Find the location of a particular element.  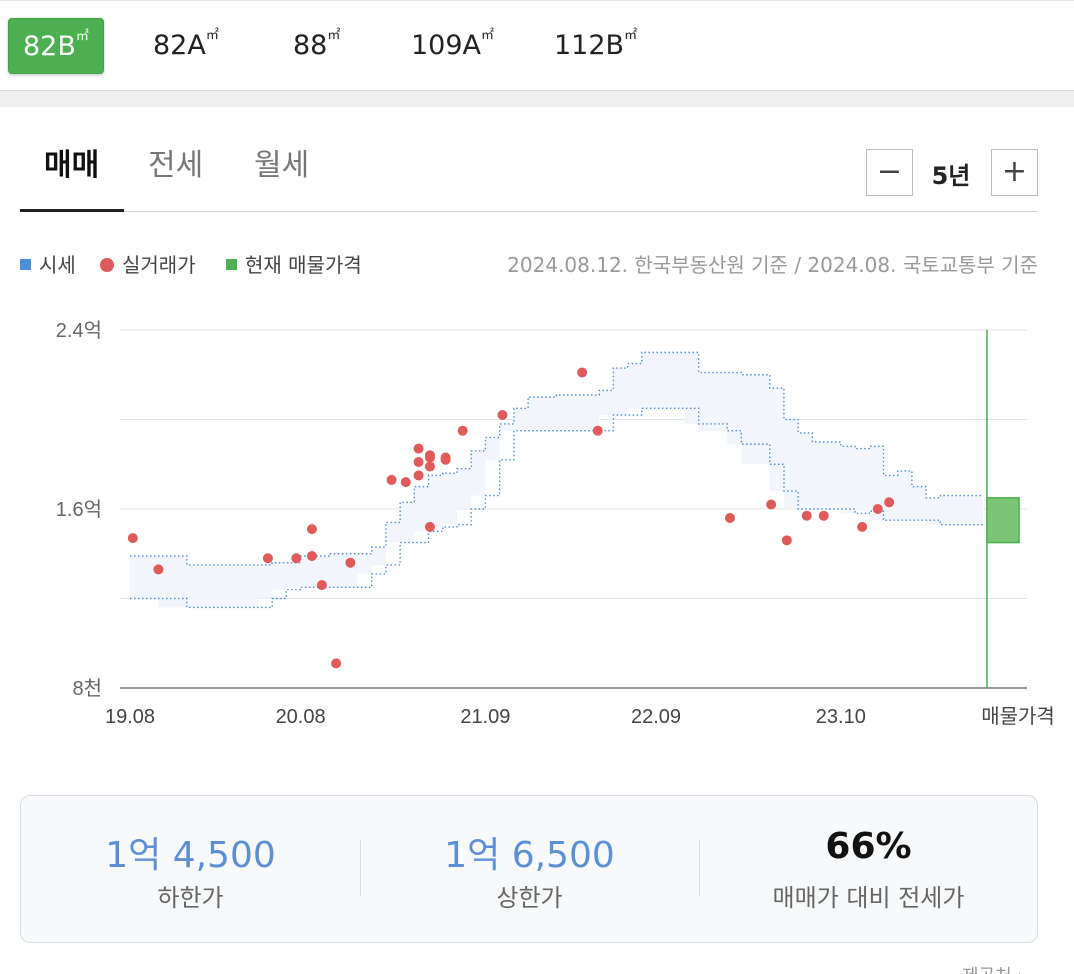

x-tick-label: 23.10 is located at coordinates (841, 717).